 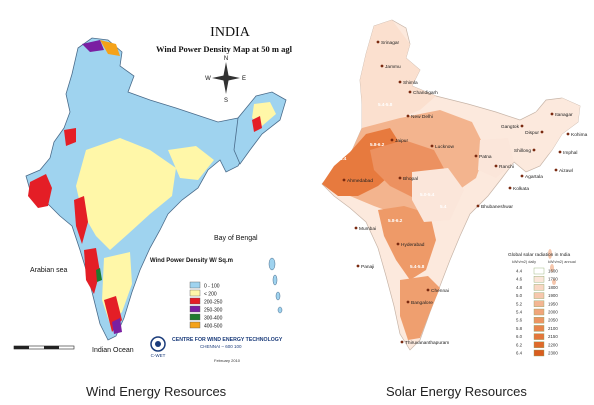 What do you see at coordinates (212, 287) in the screenshot?
I see `wind-legend-label: 0 - 100` at bounding box center [212, 287].